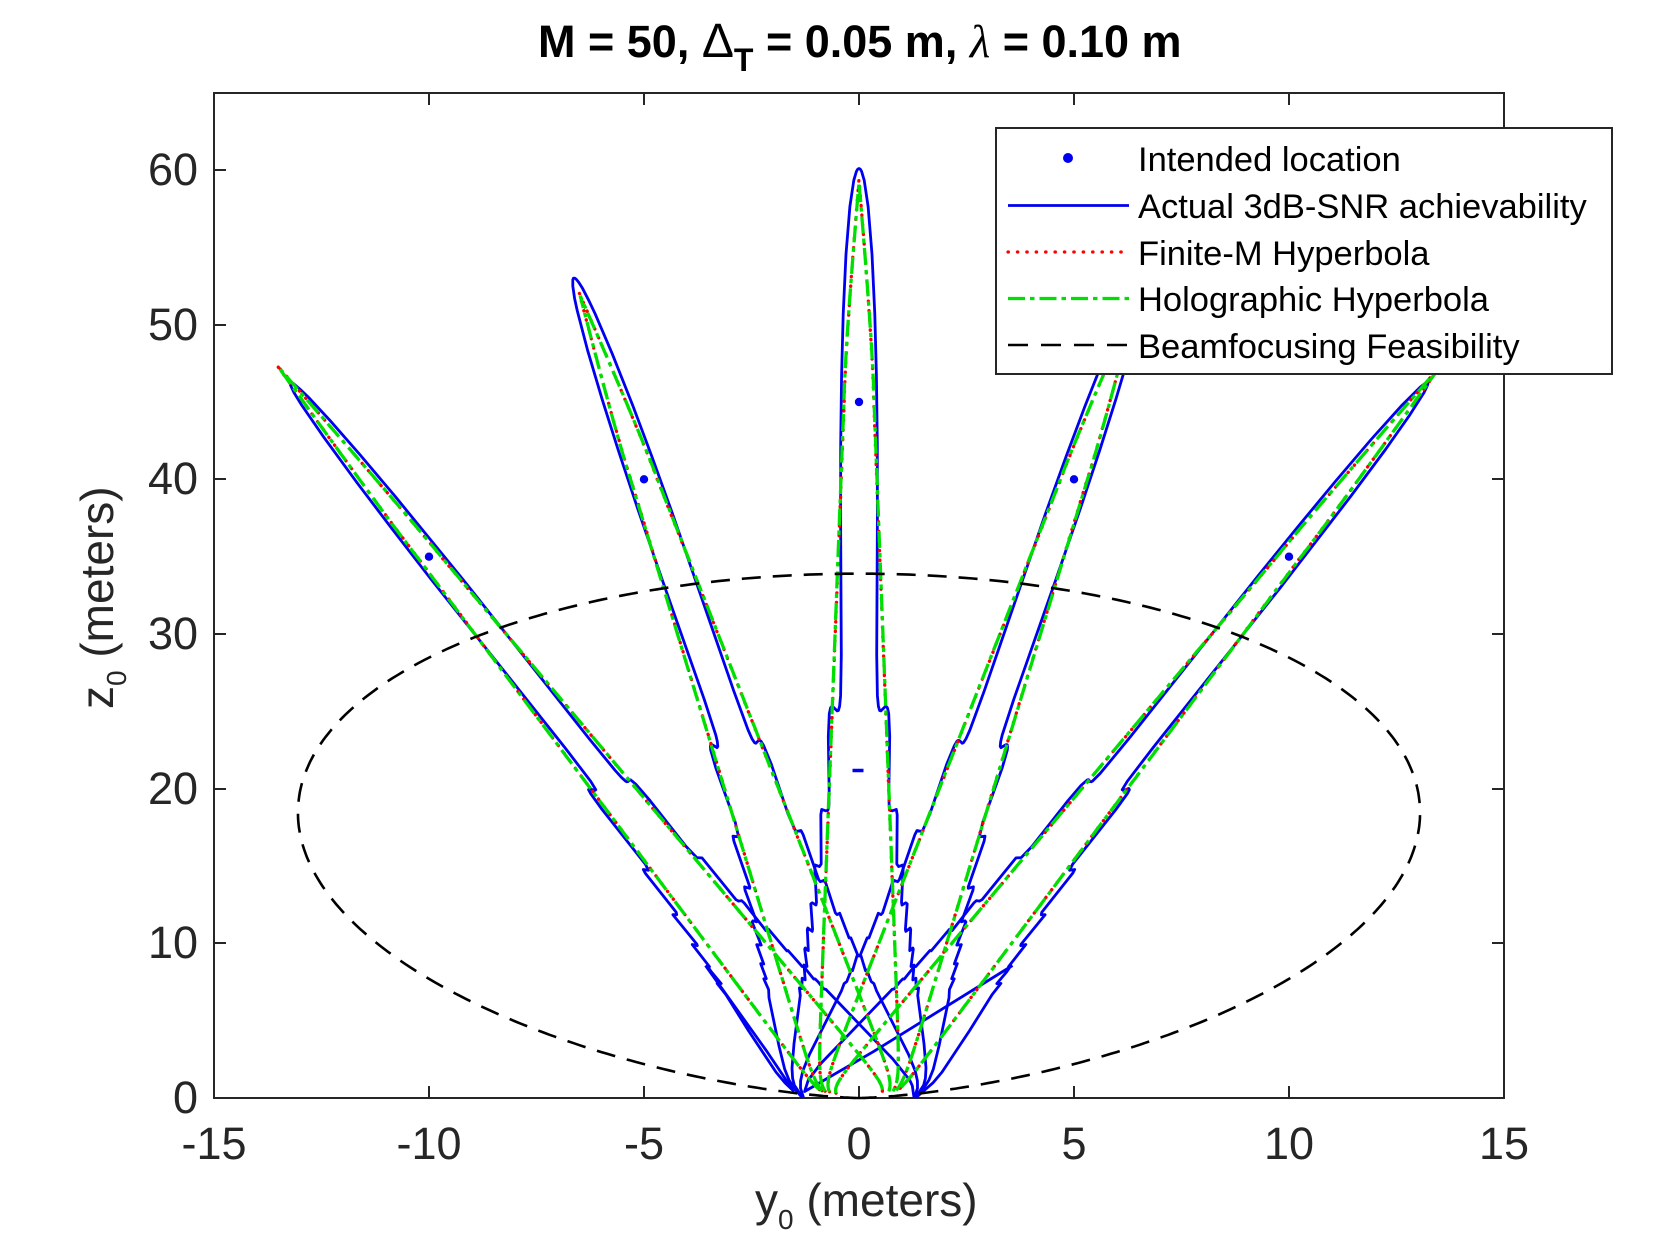 The image size is (1661, 1251). What do you see at coordinates (1269, 160) in the screenshot?
I see `svg-text: Intended location` at bounding box center [1269, 160].